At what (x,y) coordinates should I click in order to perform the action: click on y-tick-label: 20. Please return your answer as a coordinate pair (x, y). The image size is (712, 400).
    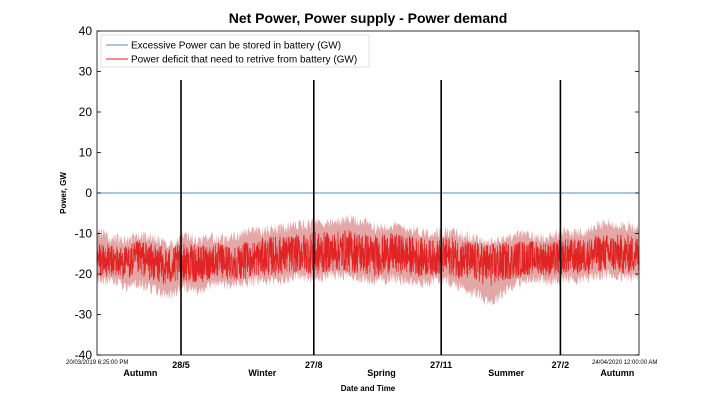
    Looking at the image, I should click on (86, 112).